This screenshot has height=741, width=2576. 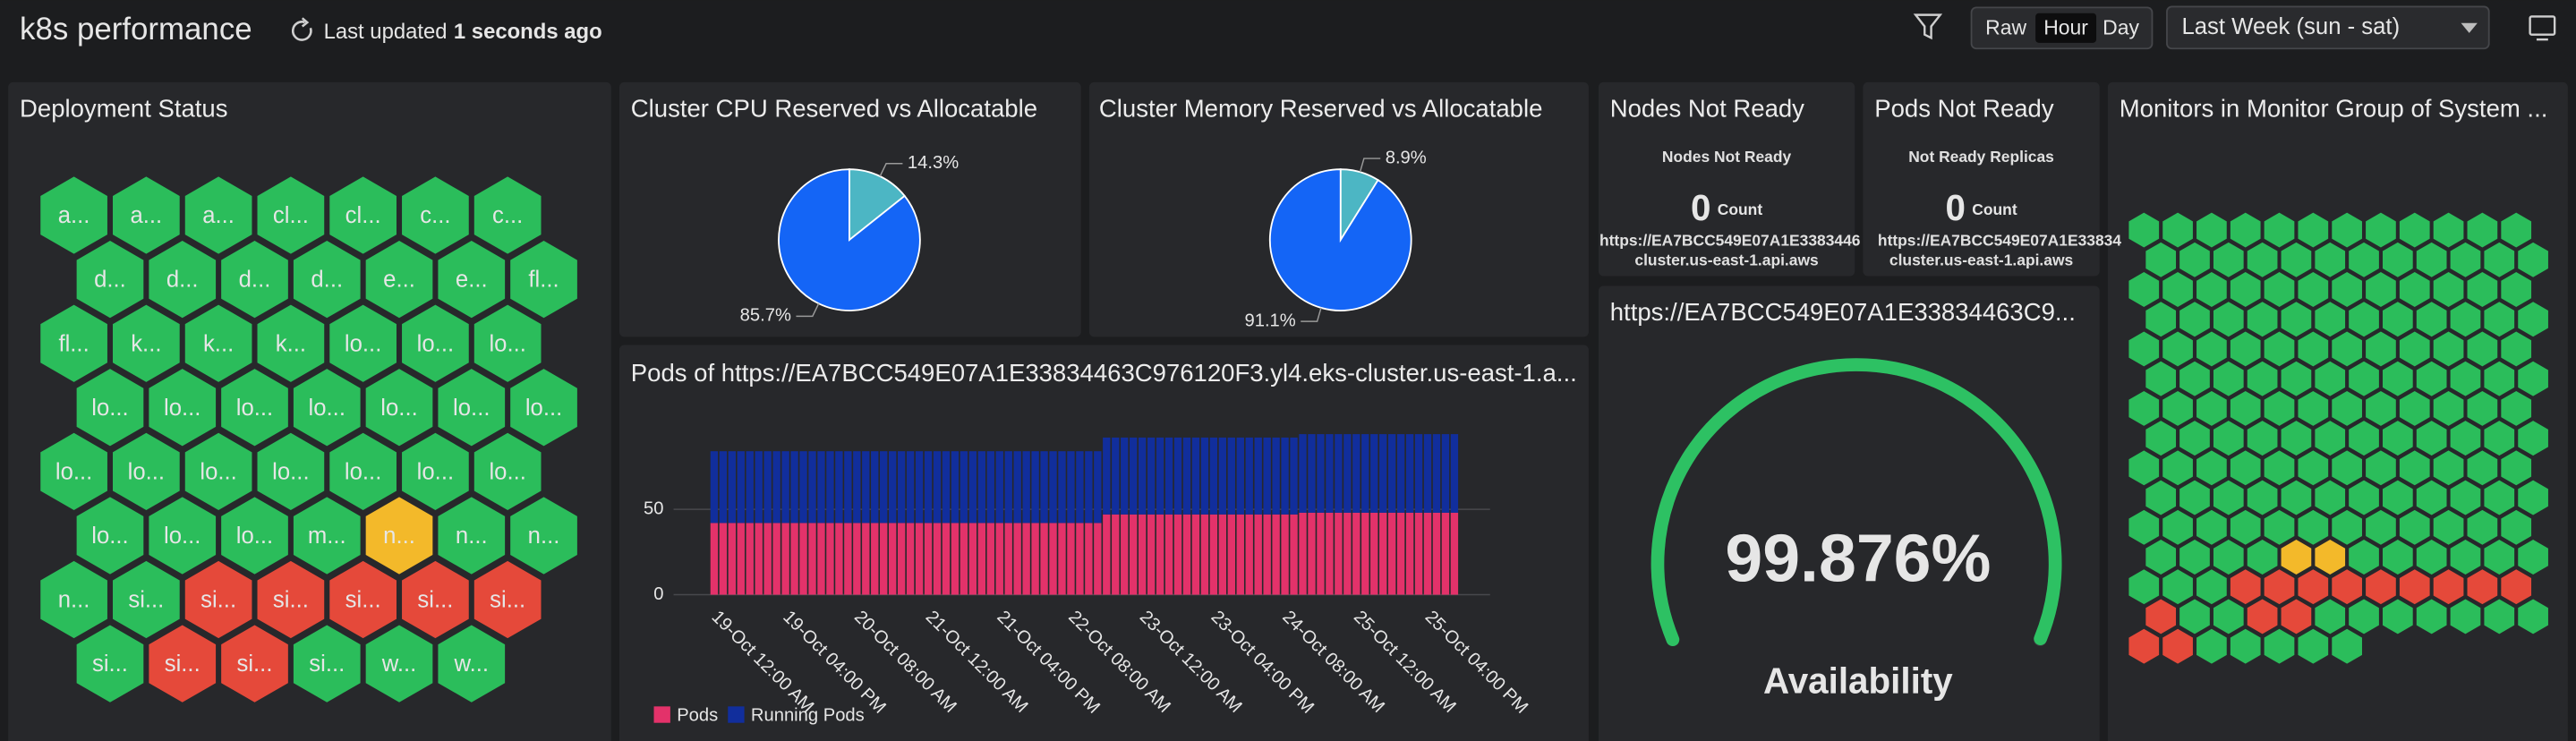 I want to click on display-icon-screen, so click(x=2542, y=26).